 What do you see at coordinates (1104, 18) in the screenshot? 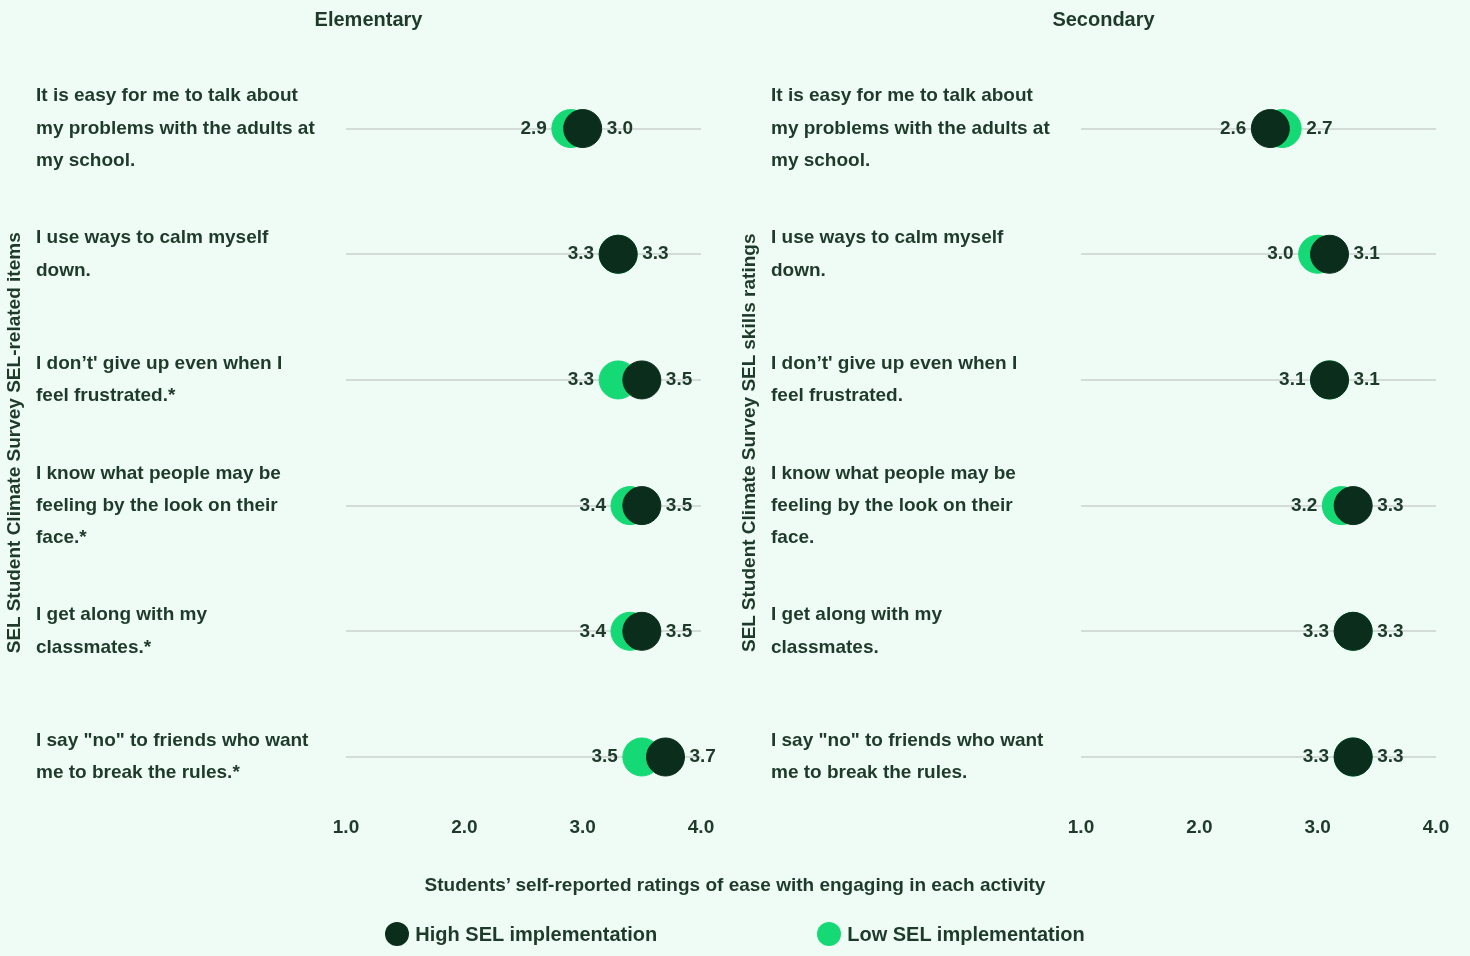
I see `chart-title: Secondary` at bounding box center [1104, 18].